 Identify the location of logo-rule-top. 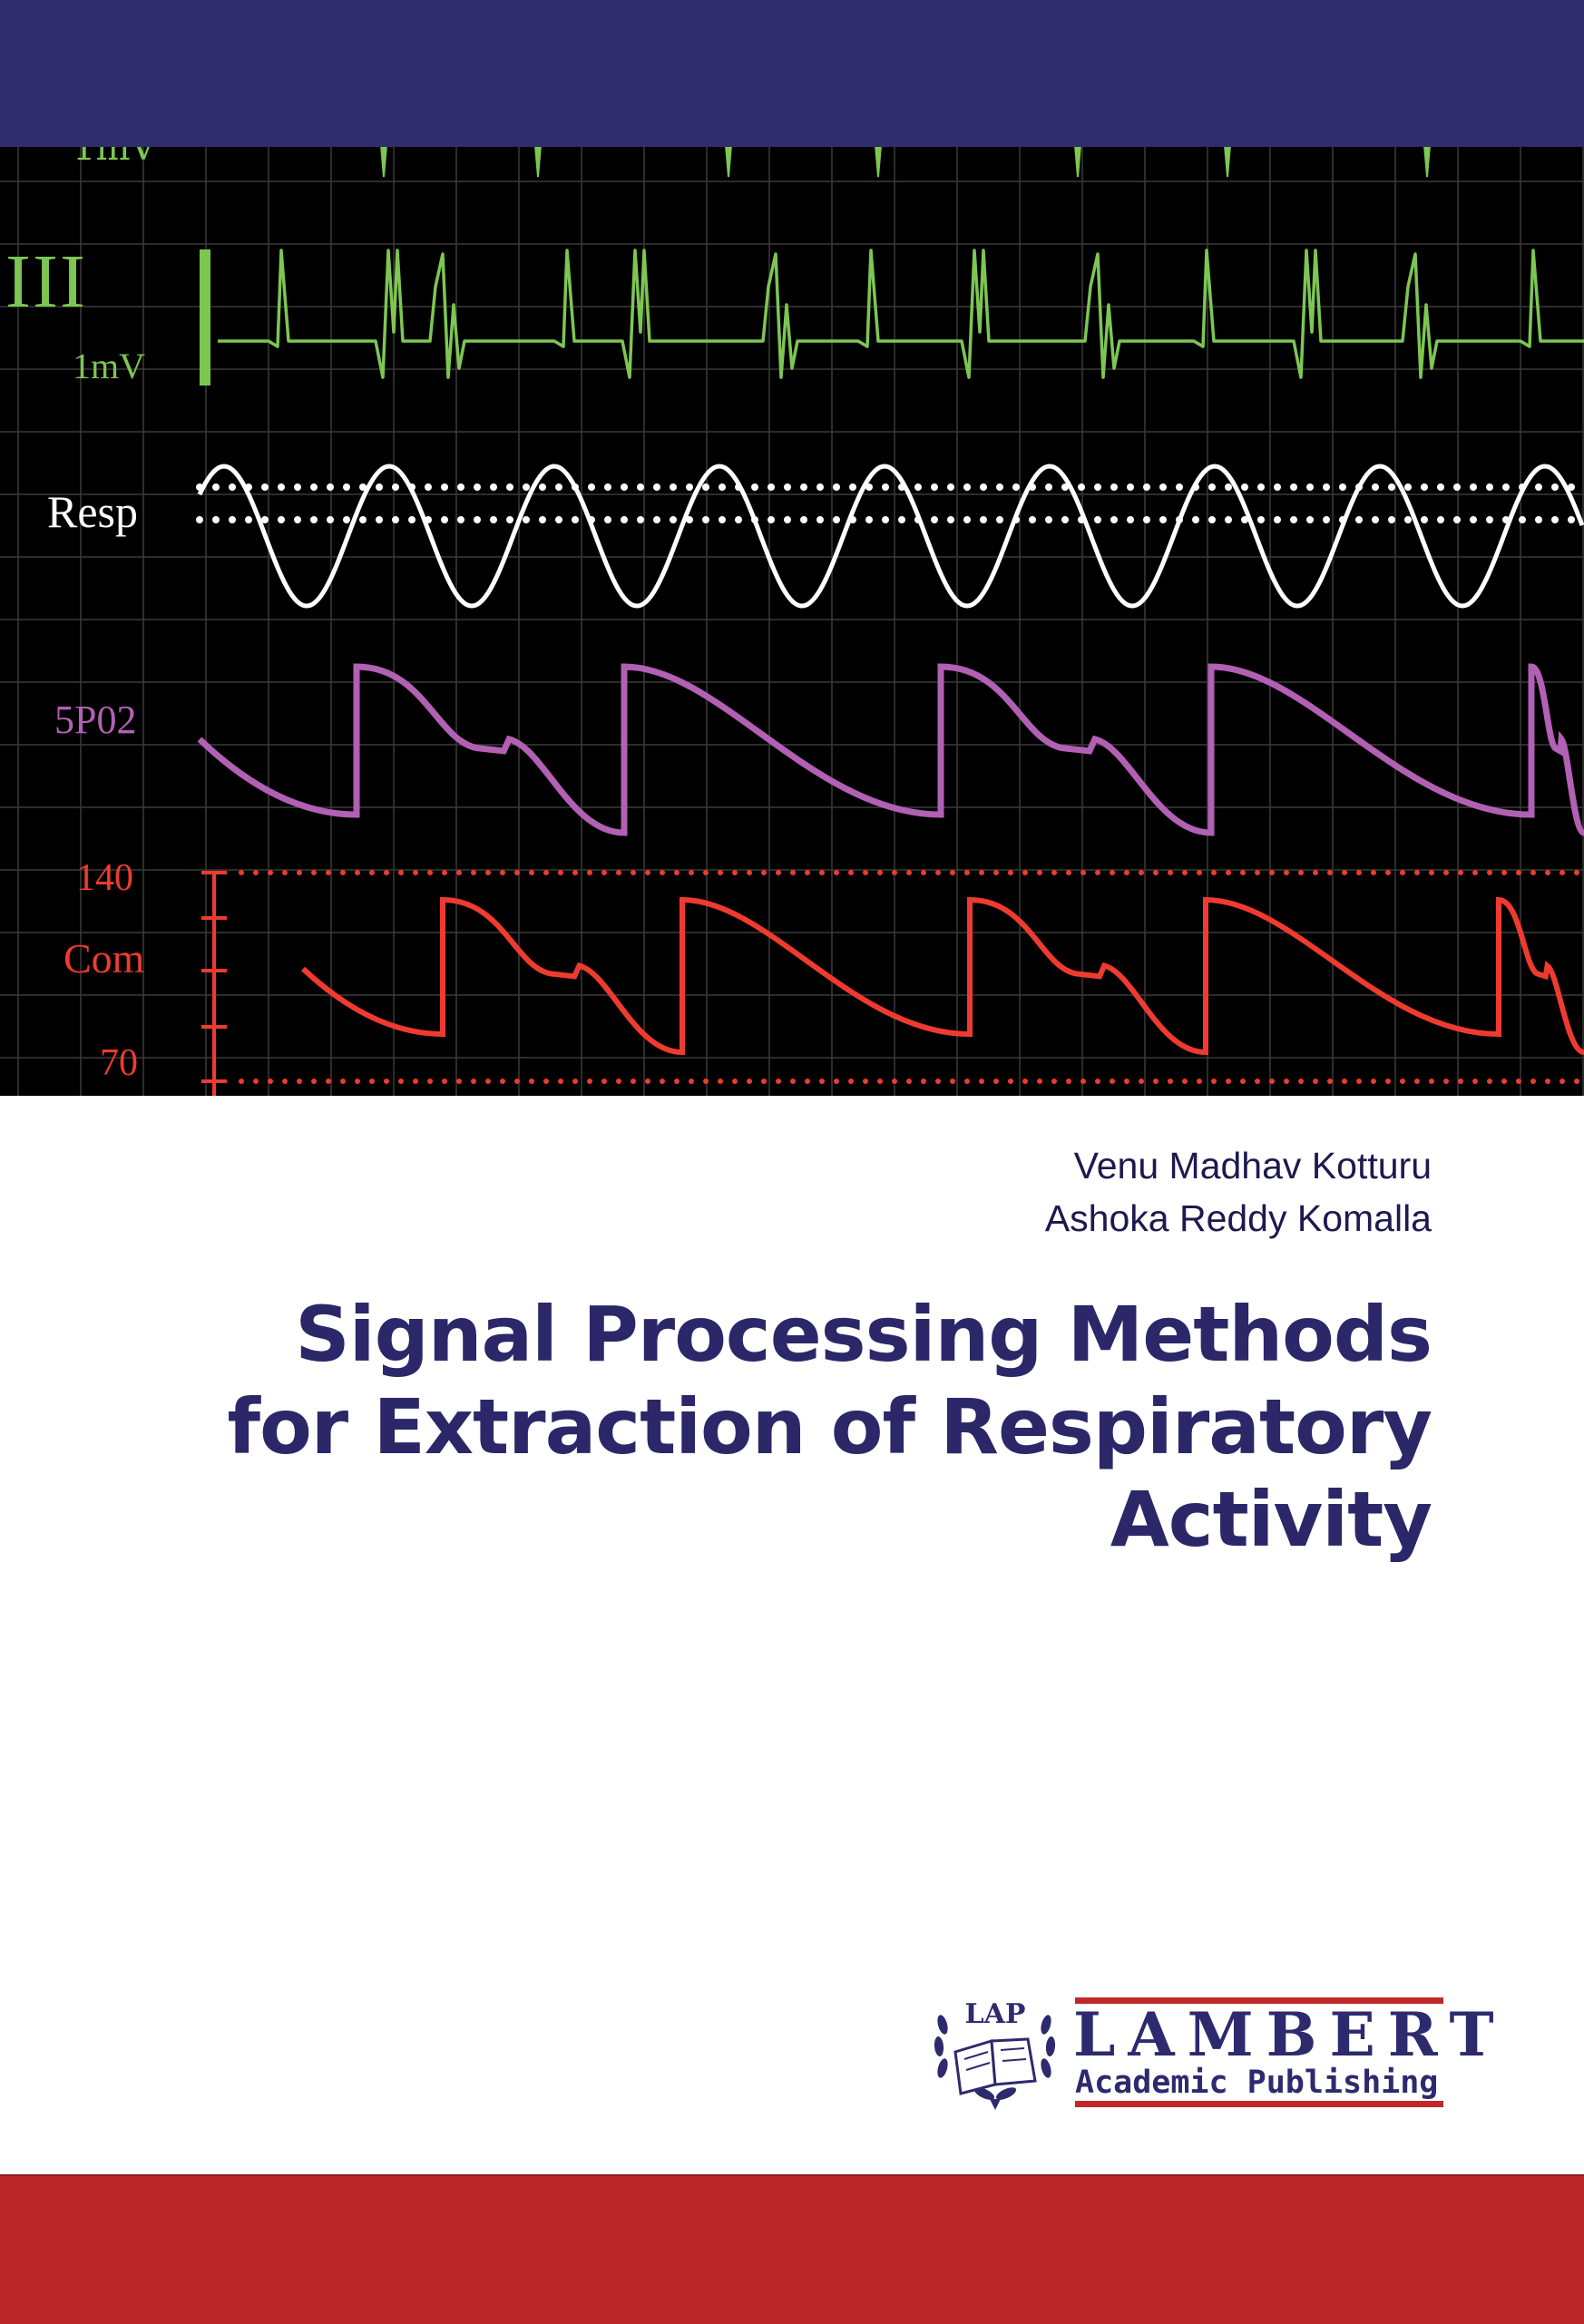
(1259, 2000).